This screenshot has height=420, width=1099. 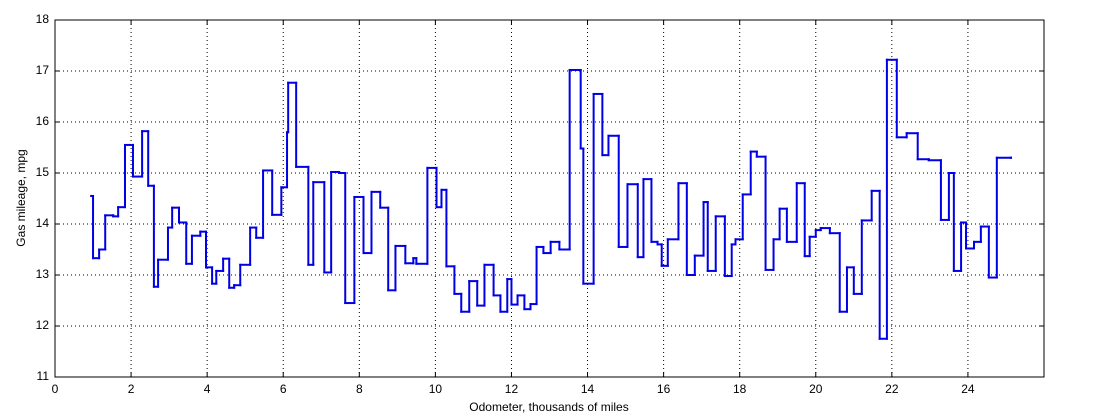 I want to click on x-tick-label: 22, so click(x=892, y=389).